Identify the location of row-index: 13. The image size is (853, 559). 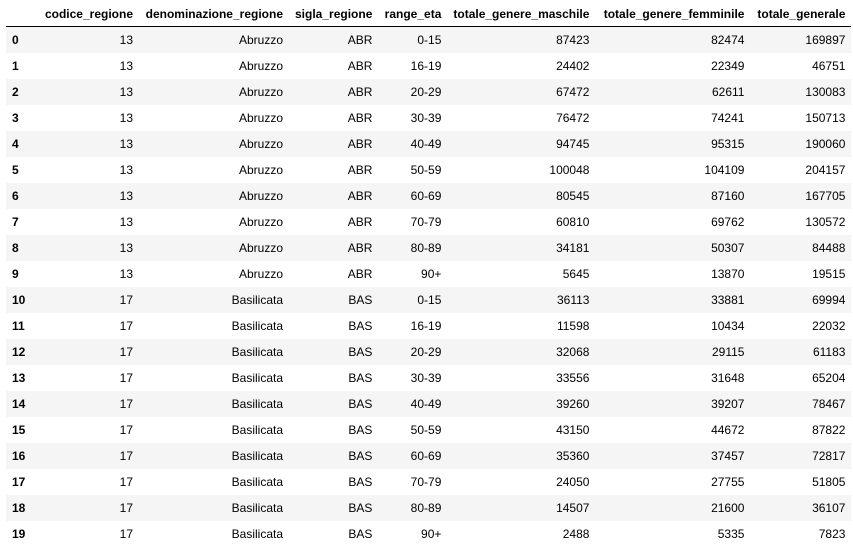
(19, 378).